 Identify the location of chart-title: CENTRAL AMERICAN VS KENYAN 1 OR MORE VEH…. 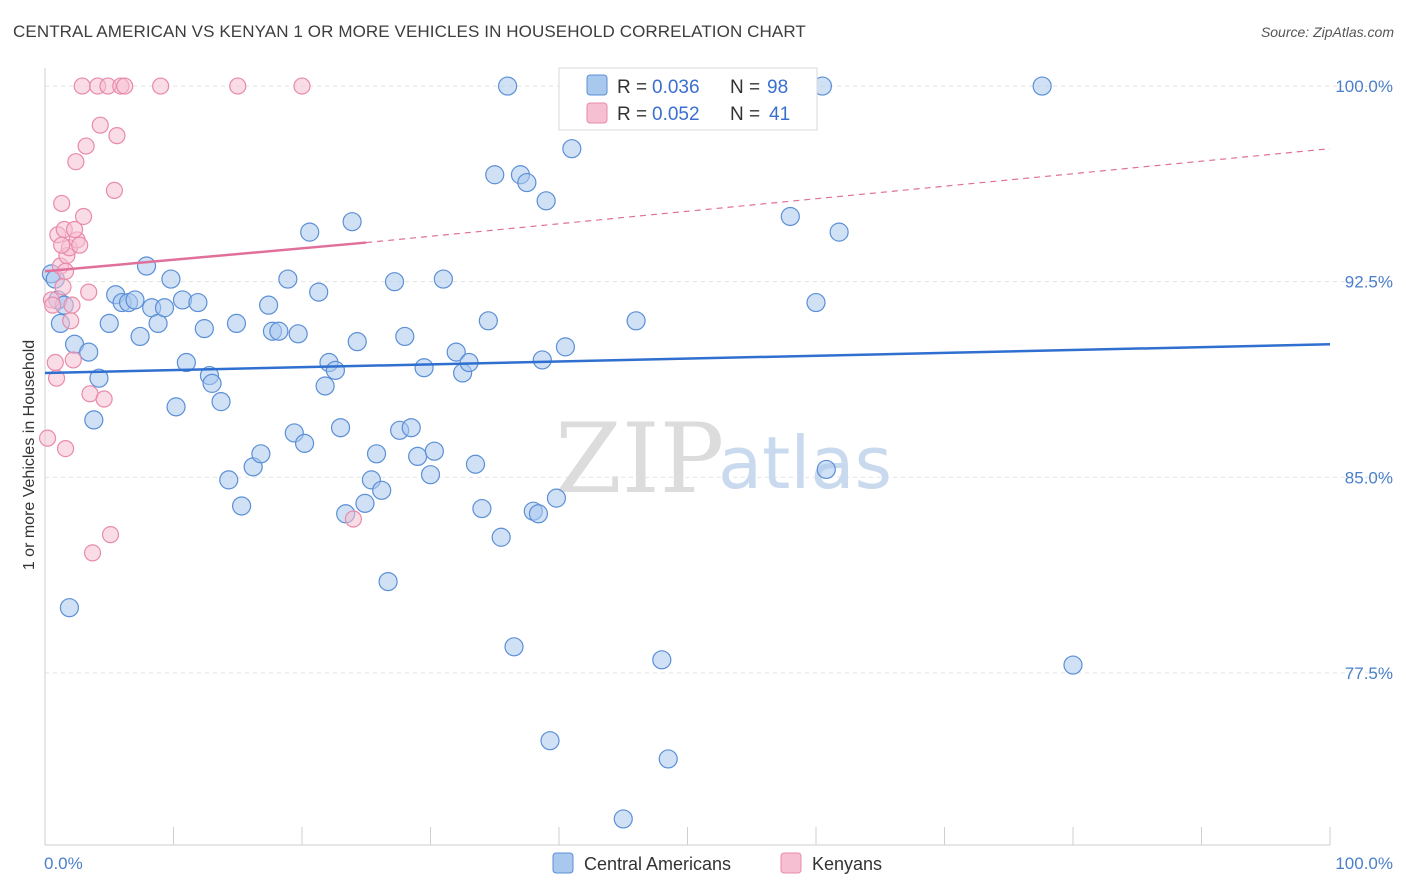
(409, 31).